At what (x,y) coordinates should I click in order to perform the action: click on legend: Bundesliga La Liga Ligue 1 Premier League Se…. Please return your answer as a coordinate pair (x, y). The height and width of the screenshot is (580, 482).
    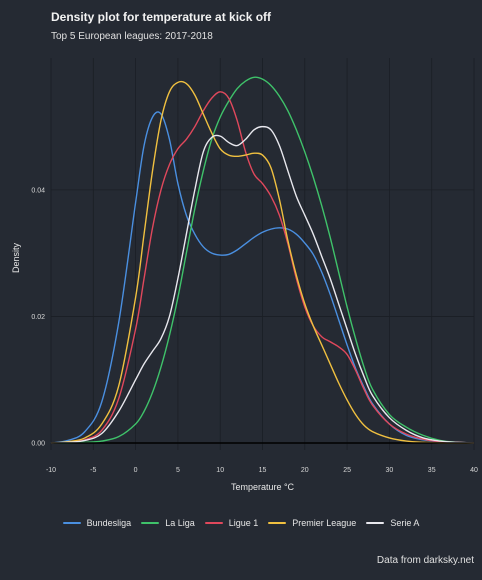
    Looking at the image, I should click on (241, 523).